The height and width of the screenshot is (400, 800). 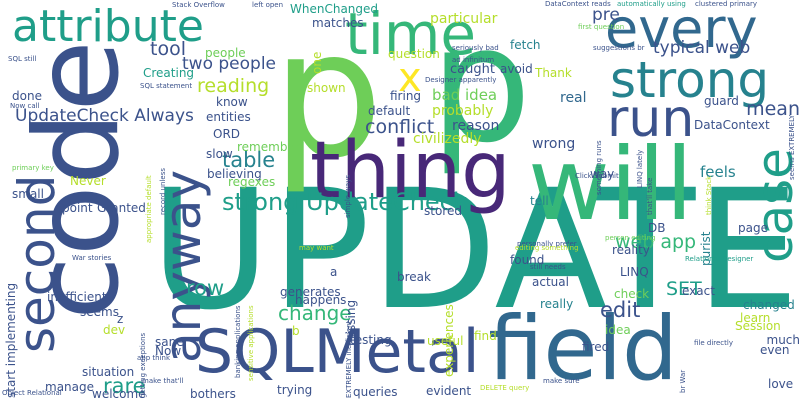 I want to click on cloud-word: strong, so click(x=690, y=80).